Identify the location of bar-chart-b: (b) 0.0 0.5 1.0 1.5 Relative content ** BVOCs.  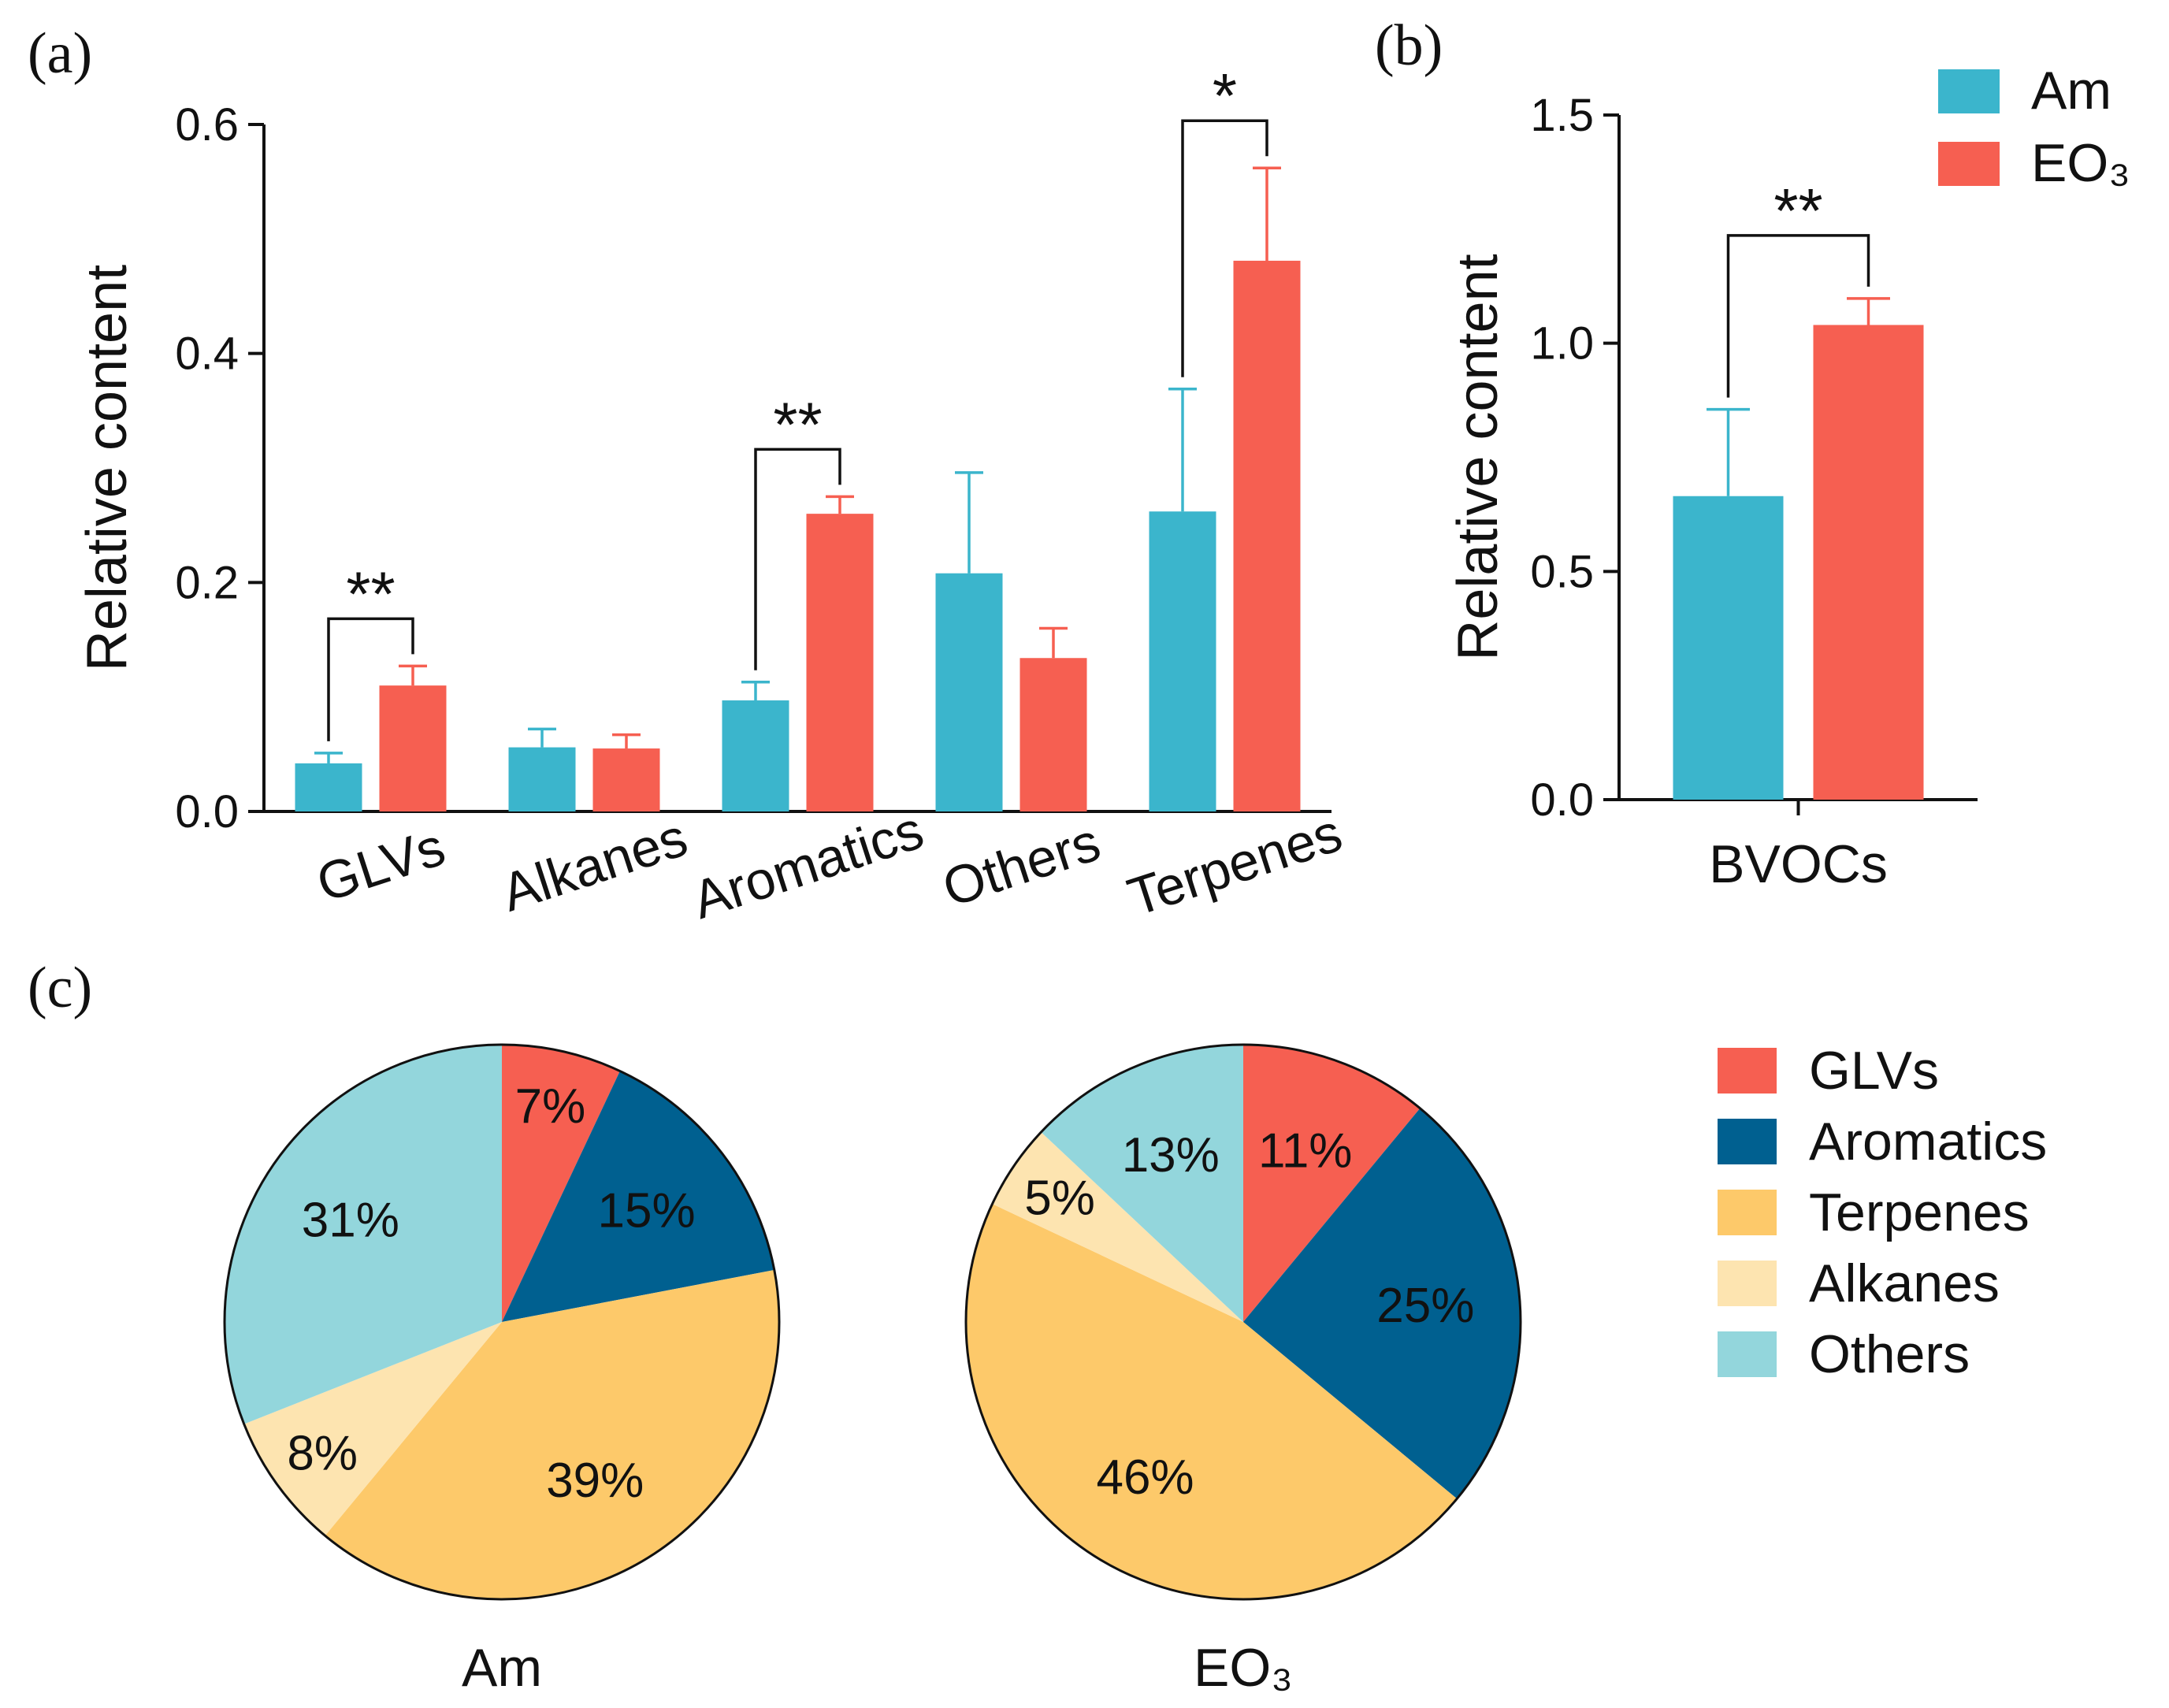
(1676, 453).